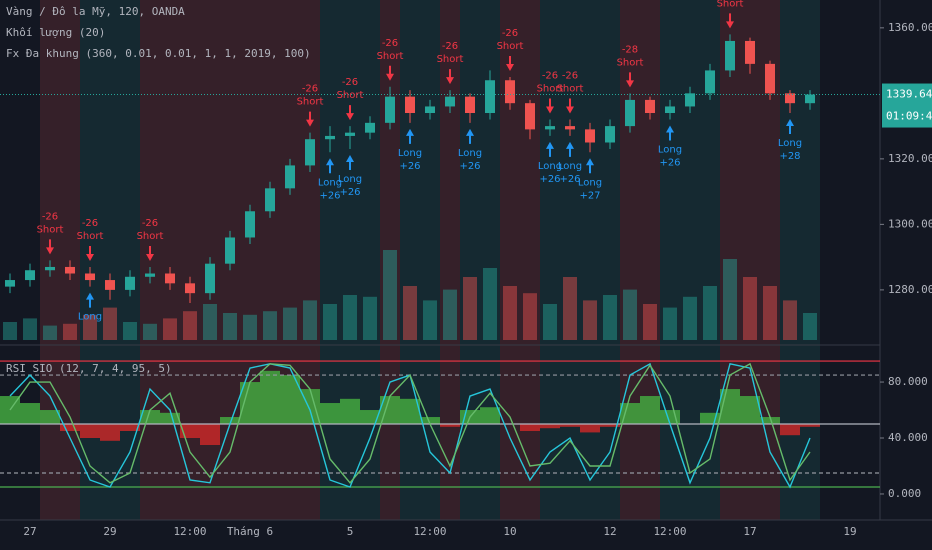  What do you see at coordinates (349, 192) in the screenshot?
I see `signal-value: +26` at bounding box center [349, 192].